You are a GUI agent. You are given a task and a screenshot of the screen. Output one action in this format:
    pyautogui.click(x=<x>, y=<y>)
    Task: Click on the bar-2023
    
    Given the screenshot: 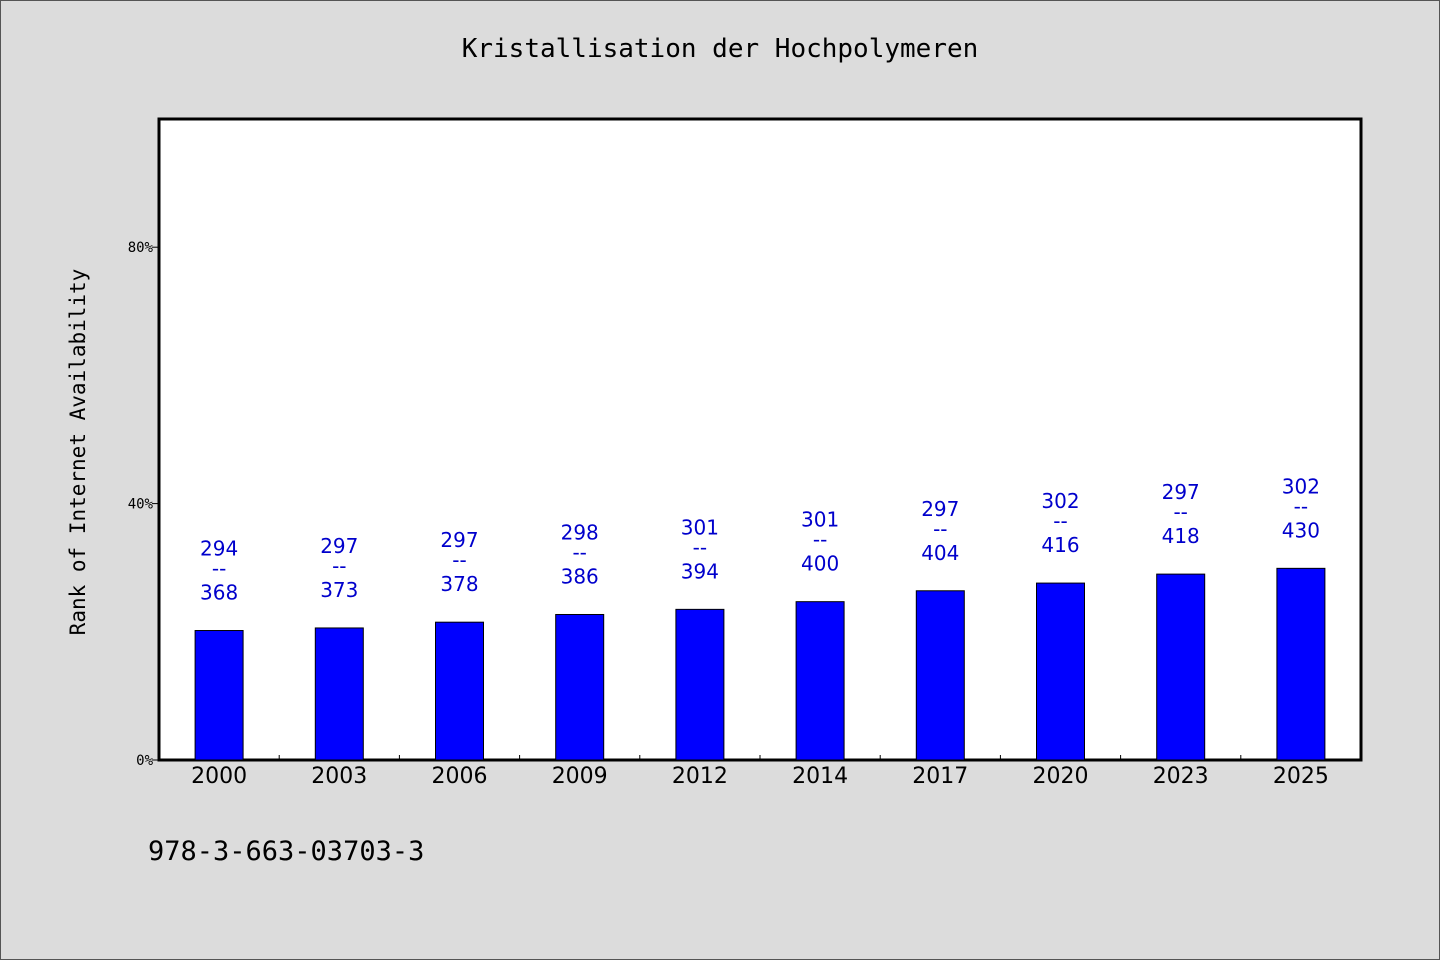 What is the action you would take?
    pyautogui.click(x=1181, y=667)
    